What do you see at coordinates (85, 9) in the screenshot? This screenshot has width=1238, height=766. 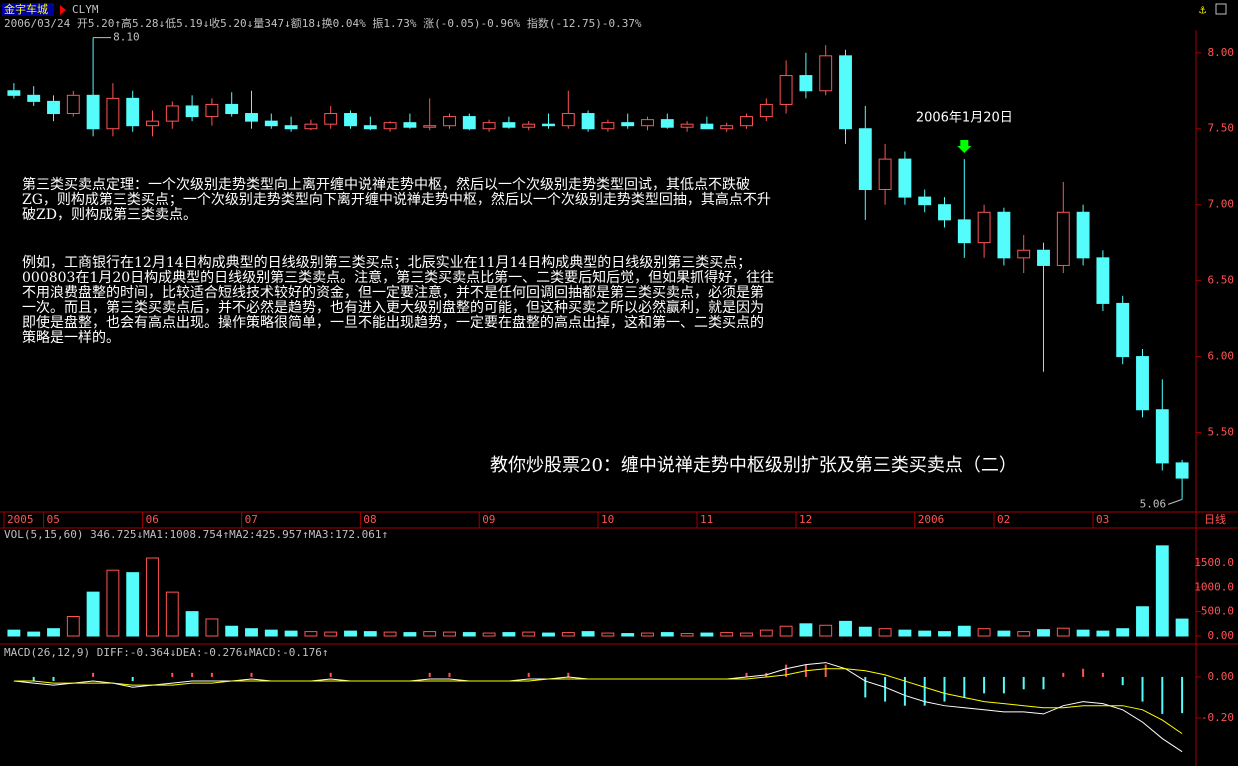 I see `stock-code: CLYM` at bounding box center [85, 9].